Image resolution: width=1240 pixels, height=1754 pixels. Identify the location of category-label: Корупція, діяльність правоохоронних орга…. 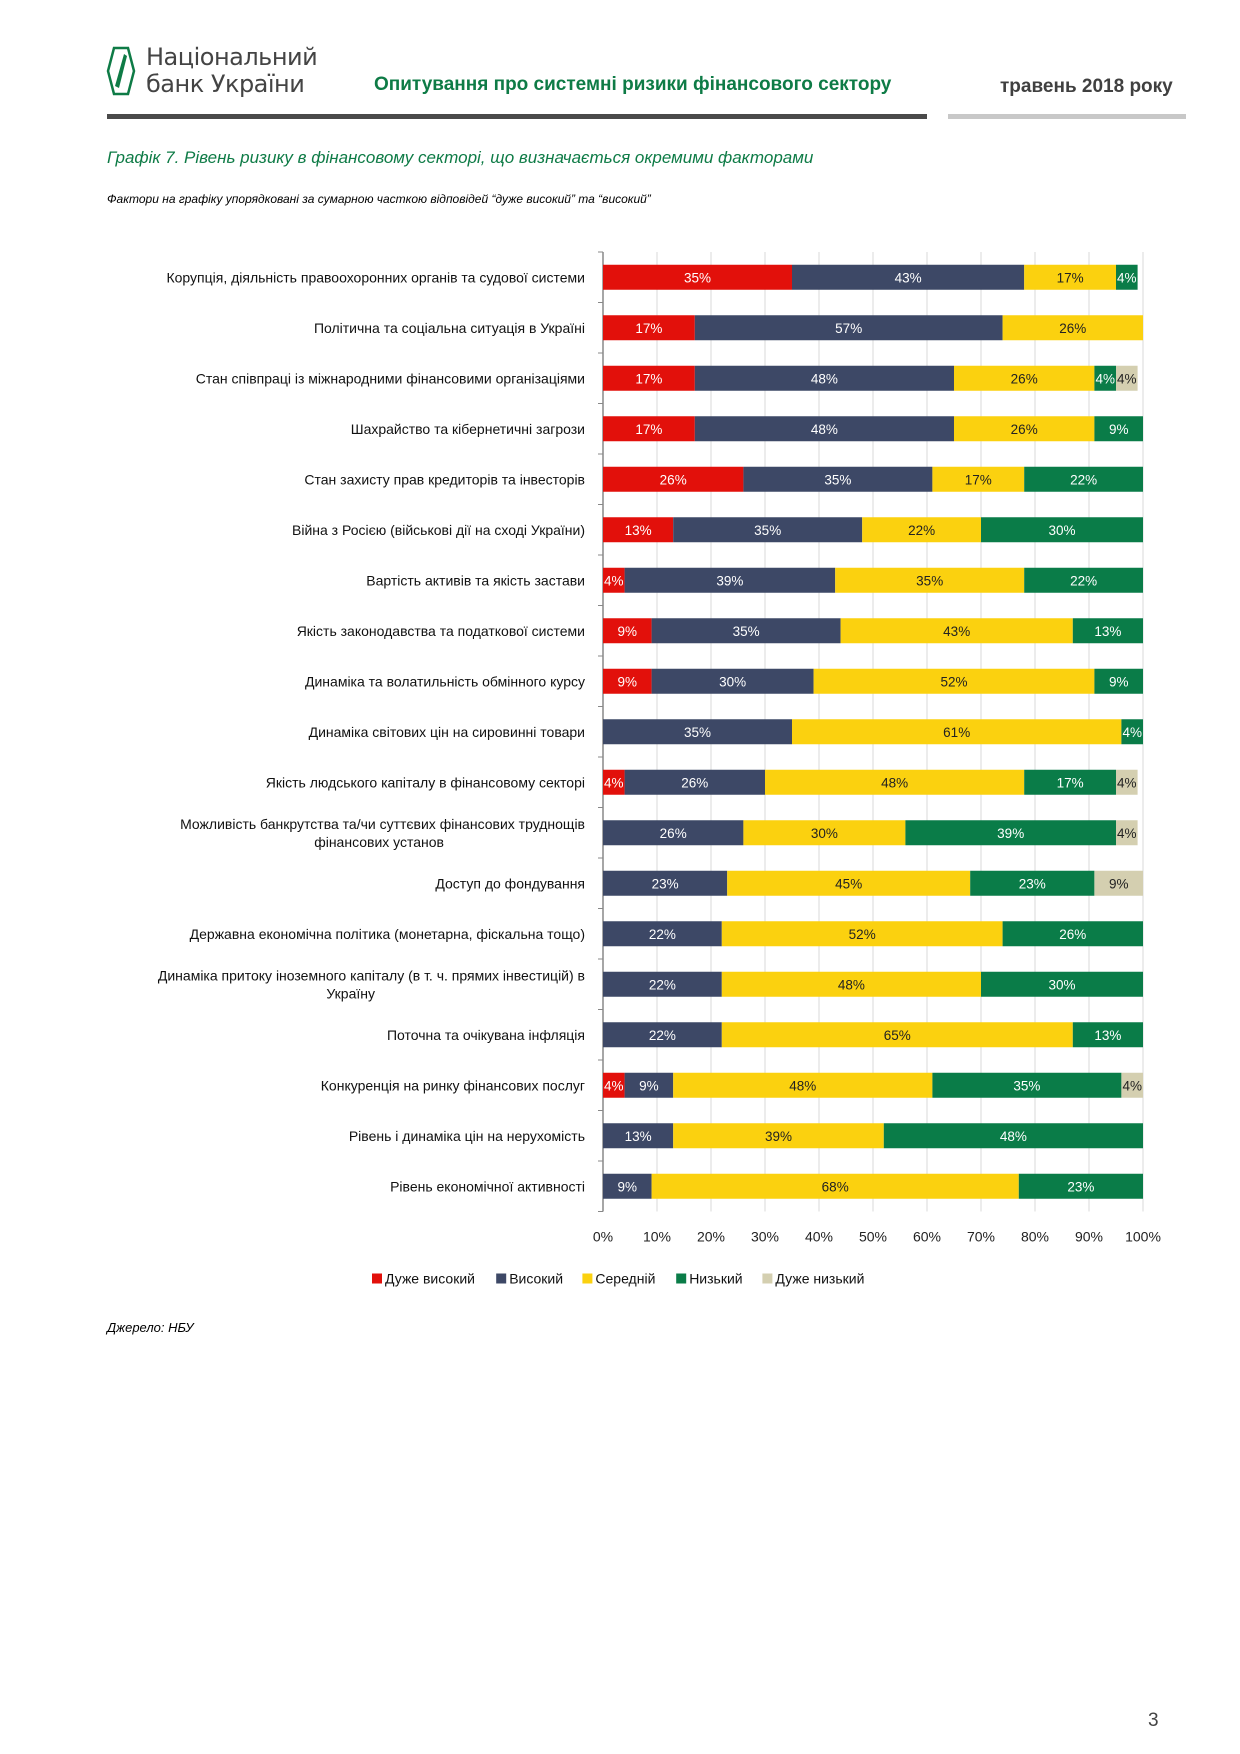
(375, 277).